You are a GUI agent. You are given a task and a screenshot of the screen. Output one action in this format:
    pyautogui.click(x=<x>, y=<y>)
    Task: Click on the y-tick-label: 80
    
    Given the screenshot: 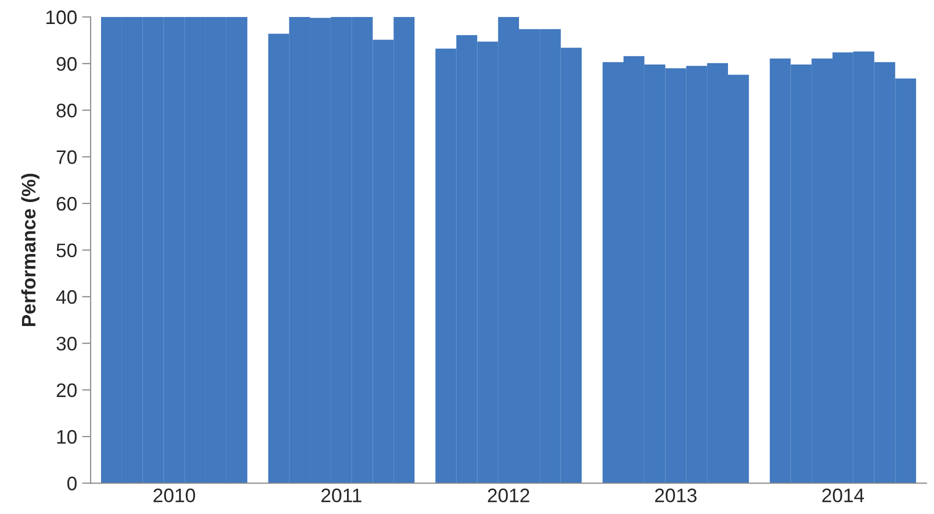 What is the action you would take?
    pyautogui.click(x=66, y=111)
    